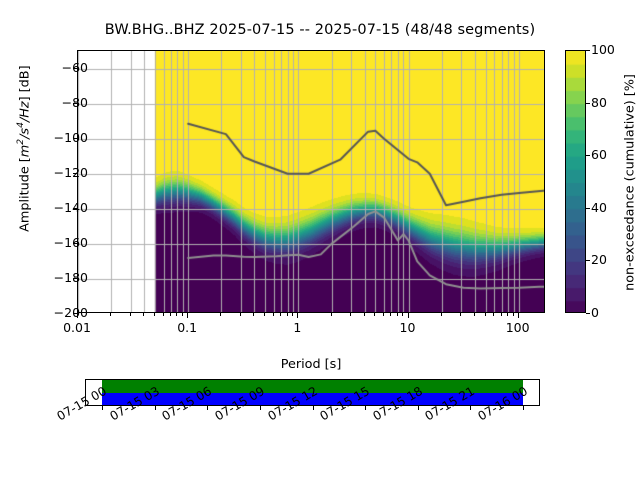  I want to click on y-axis-label-pre: Amplitude [, so click(25, 194).